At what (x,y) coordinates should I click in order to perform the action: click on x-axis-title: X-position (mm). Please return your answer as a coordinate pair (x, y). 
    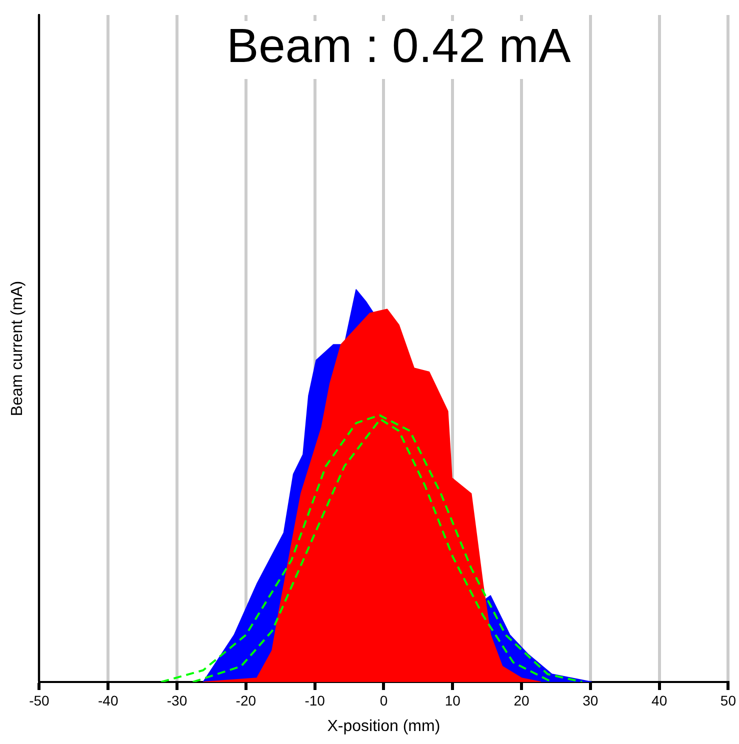
    Looking at the image, I should click on (383, 726).